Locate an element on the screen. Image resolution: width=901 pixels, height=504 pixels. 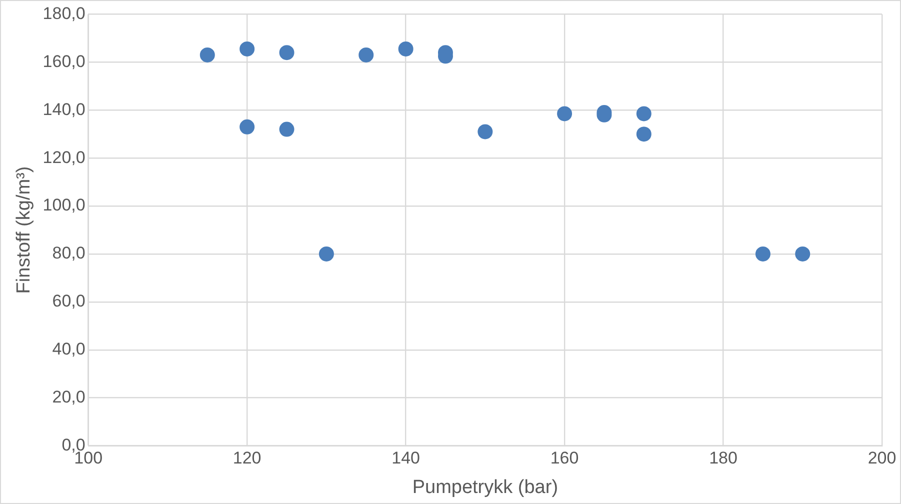
y-tick-label: 20,0 is located at coordinates (69, 397).